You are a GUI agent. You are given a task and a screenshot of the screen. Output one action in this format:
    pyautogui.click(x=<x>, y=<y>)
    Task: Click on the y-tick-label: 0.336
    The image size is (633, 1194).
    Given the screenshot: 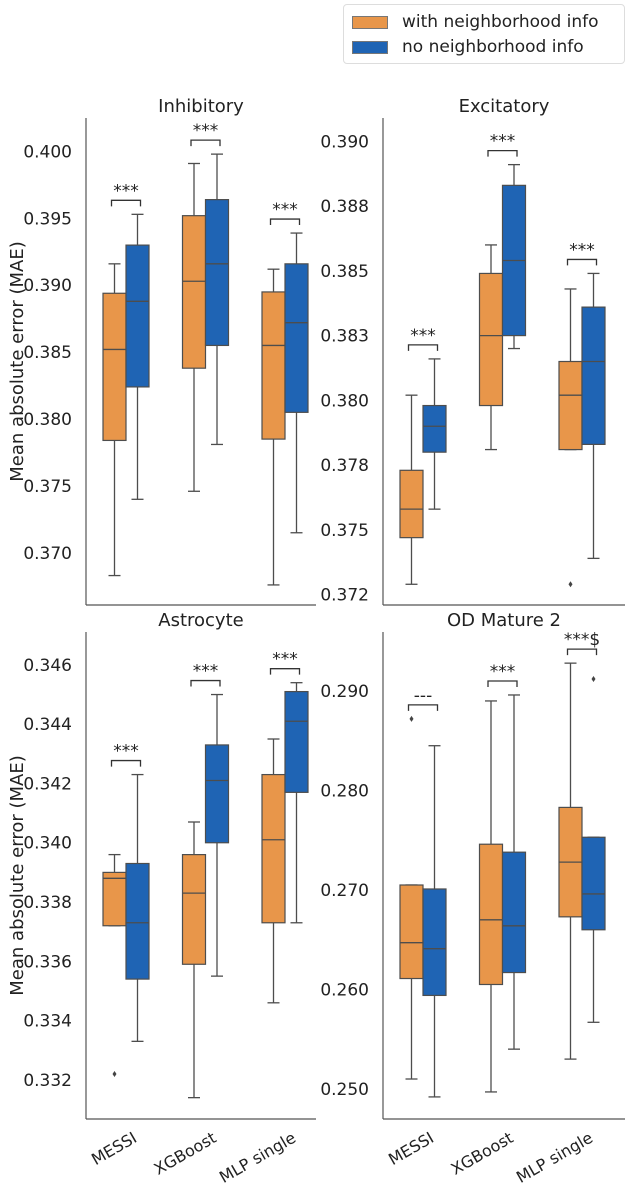 What is the action you would take?
    pyautogui.click(x=47, y=962)
    